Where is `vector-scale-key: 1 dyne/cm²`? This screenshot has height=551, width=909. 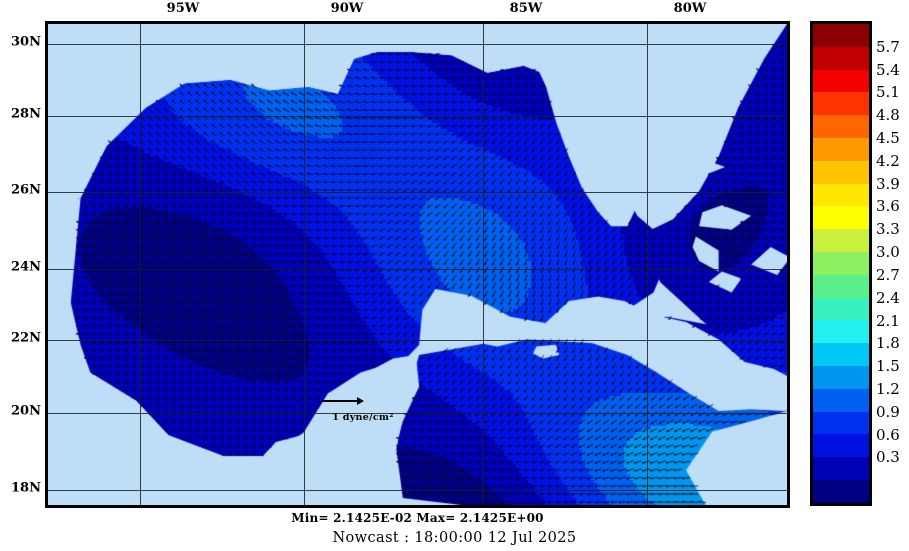
vector-scale-key: 1 dyne/cm² is located at coordinates (363, 411).